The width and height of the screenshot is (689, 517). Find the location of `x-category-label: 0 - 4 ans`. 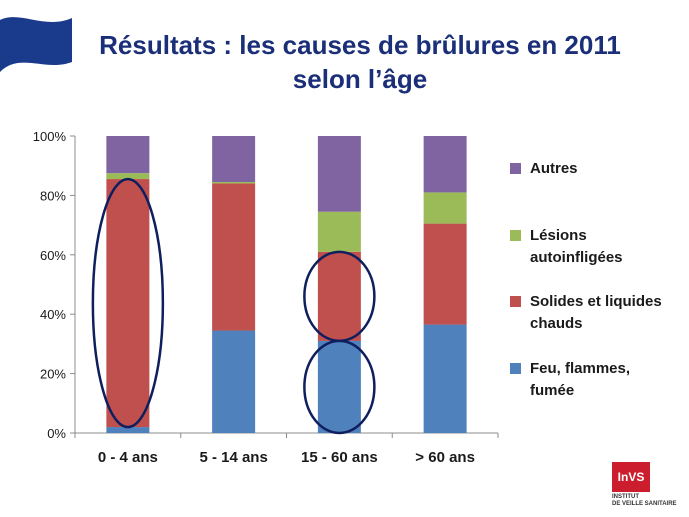

x-category-label: 0 - 4 ans is located at coordinates (128, 457).